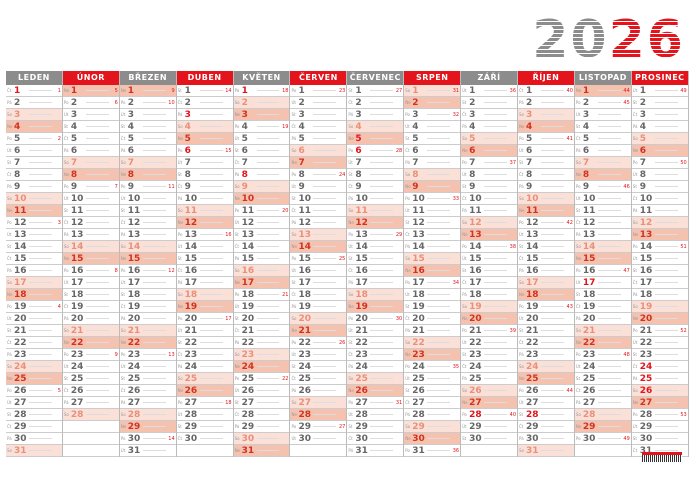 This screenshot has height=482, width=693. What do you see at coordinates (375, 211) in the screenshot?
I see `day-cell: So 11` at bounding box center [375, 211].